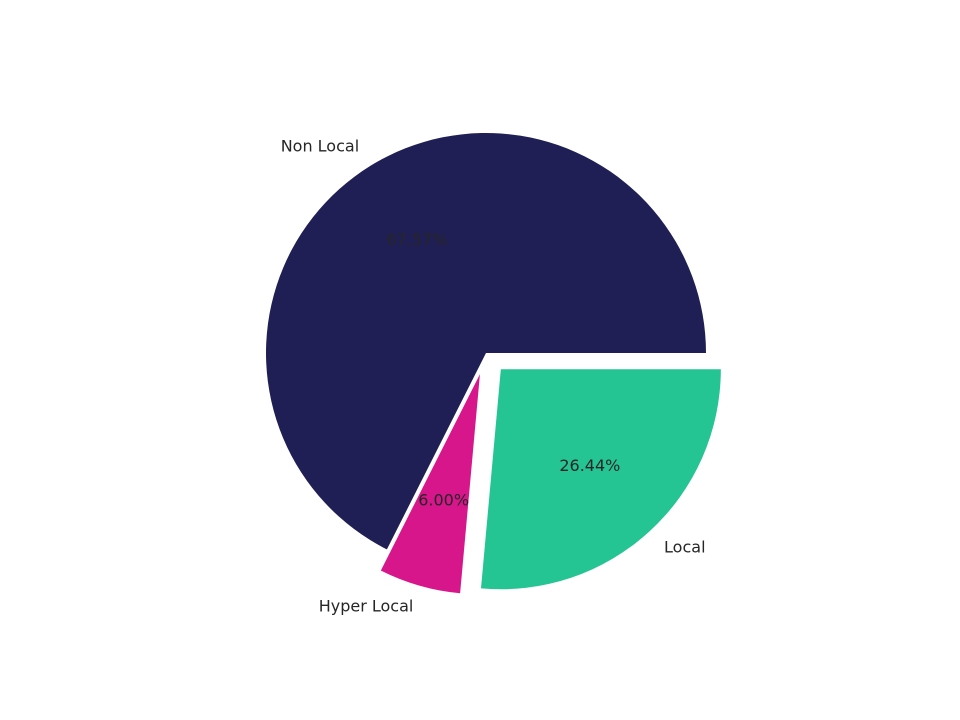  I want to click on percent-label: 6.00%, so click(443, 500).